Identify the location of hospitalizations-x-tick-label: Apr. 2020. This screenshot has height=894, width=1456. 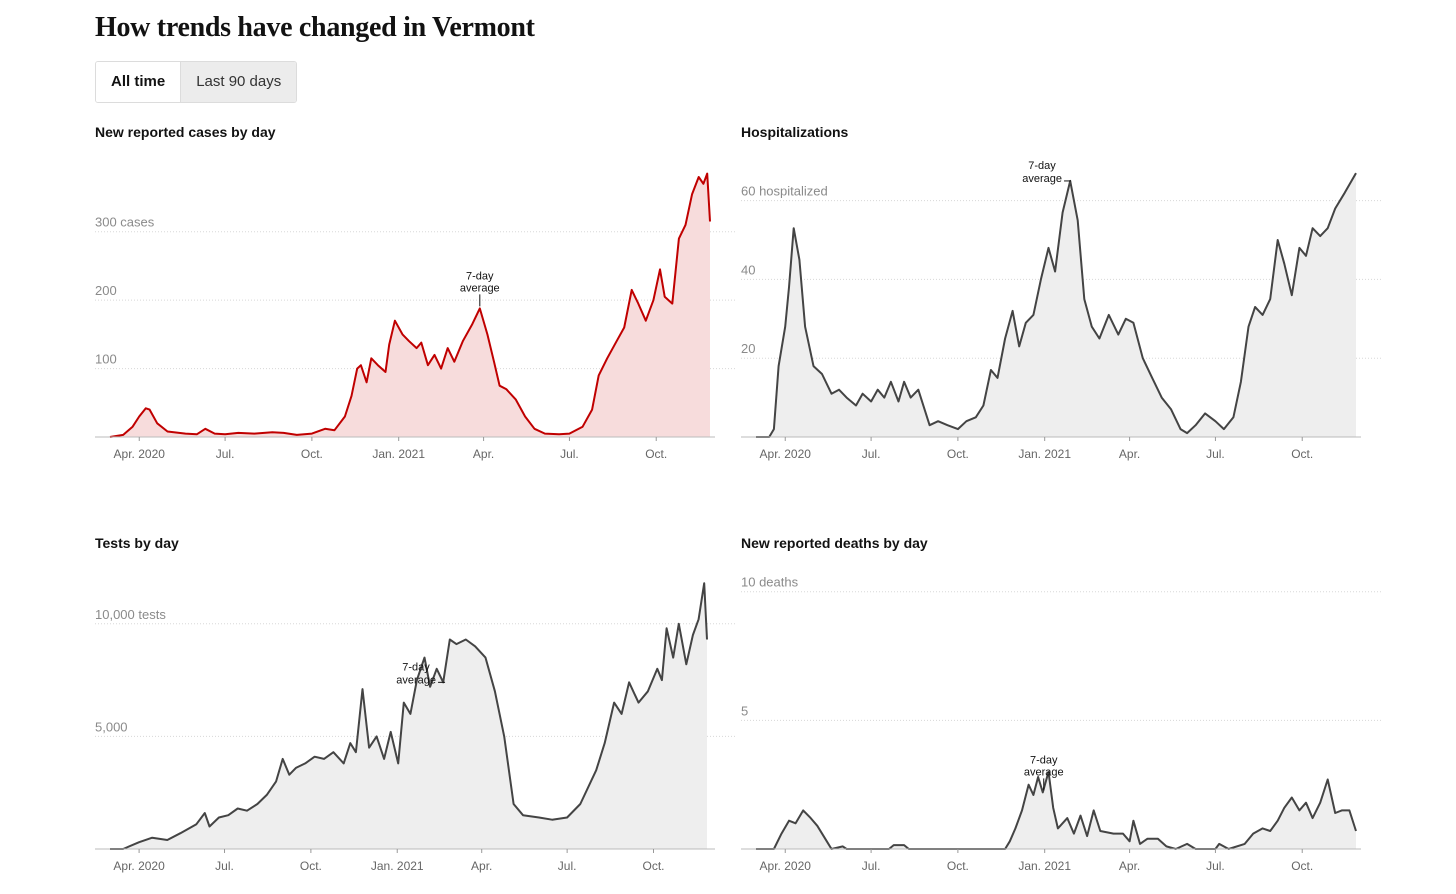
(786, 454).